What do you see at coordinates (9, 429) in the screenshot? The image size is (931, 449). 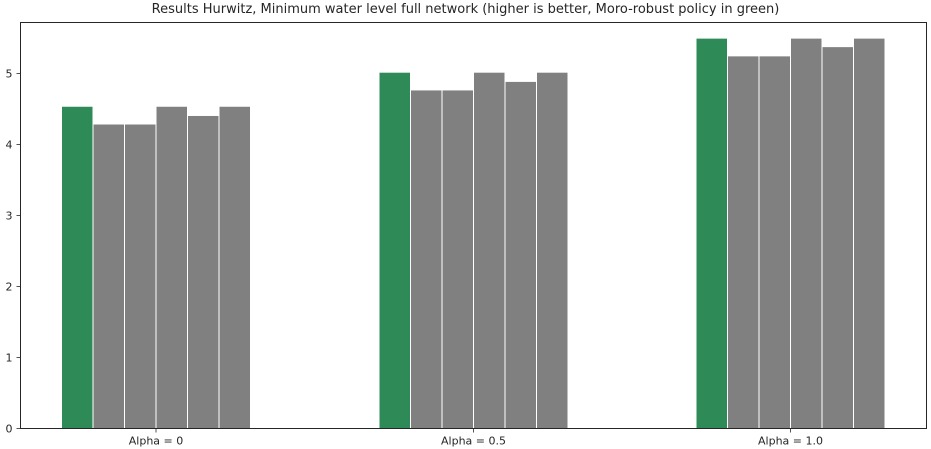 I see `y-tick-label: 0` at bounding box center [9, 429].